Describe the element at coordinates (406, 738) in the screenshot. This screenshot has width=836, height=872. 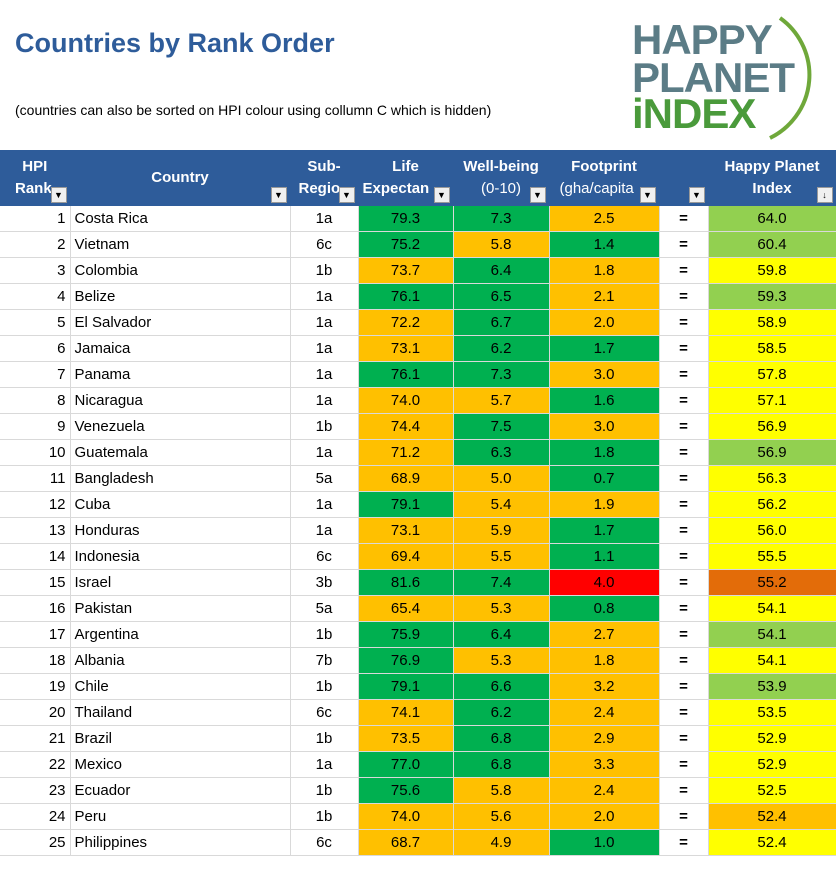
I see `life-expectancy-cell: 73.5` at that location.